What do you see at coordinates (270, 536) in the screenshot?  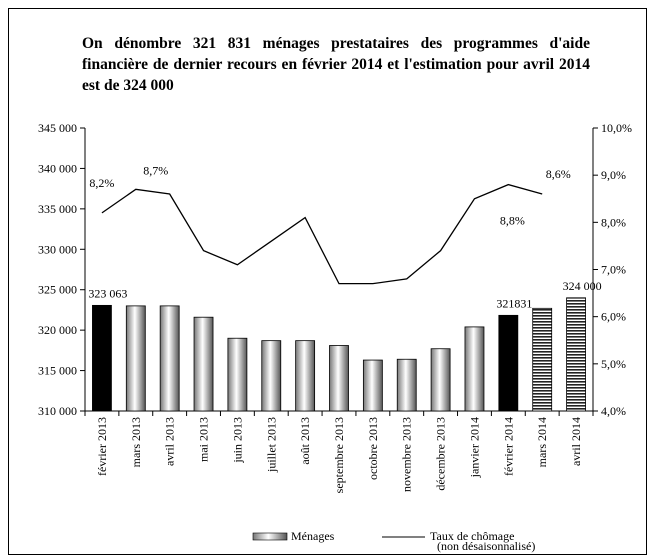 I see `legend-swatch` at bounding box center [270, 536].